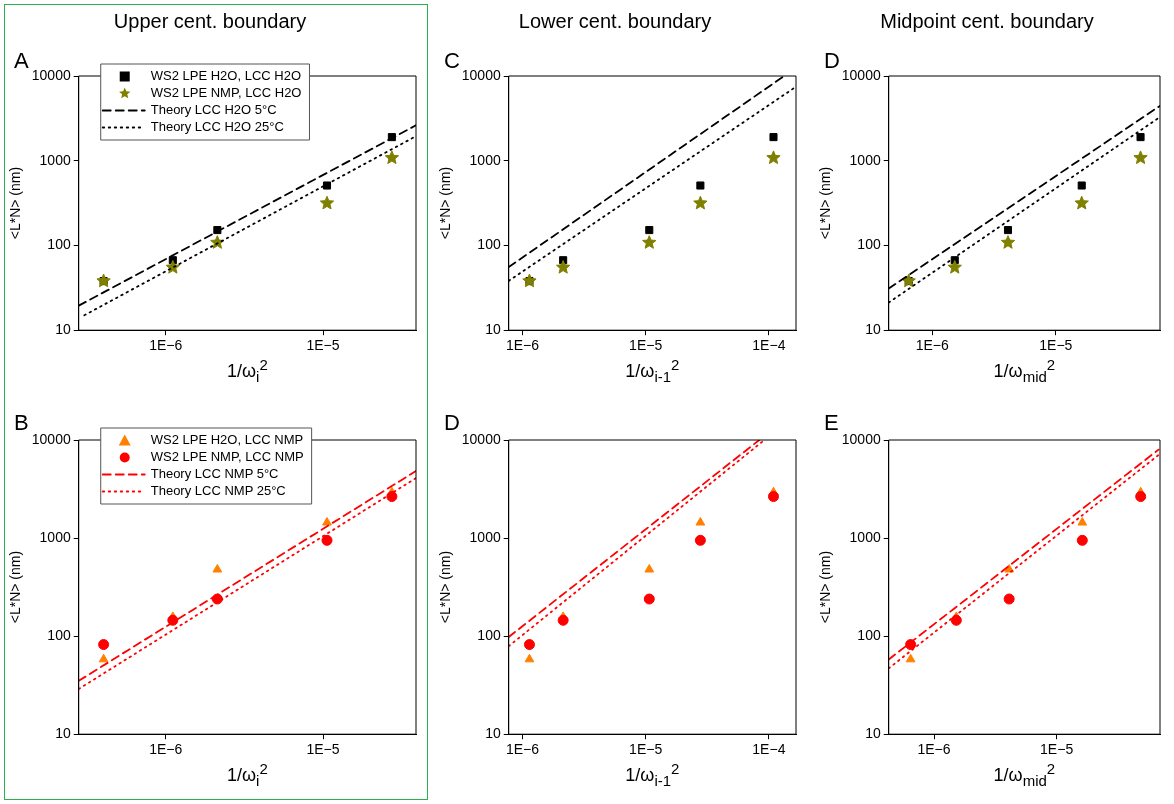 The width and height of the screenshot is (1174, 804). I want to click on legend-label: Theory LCC NMP 25°C, so click(218, 491).